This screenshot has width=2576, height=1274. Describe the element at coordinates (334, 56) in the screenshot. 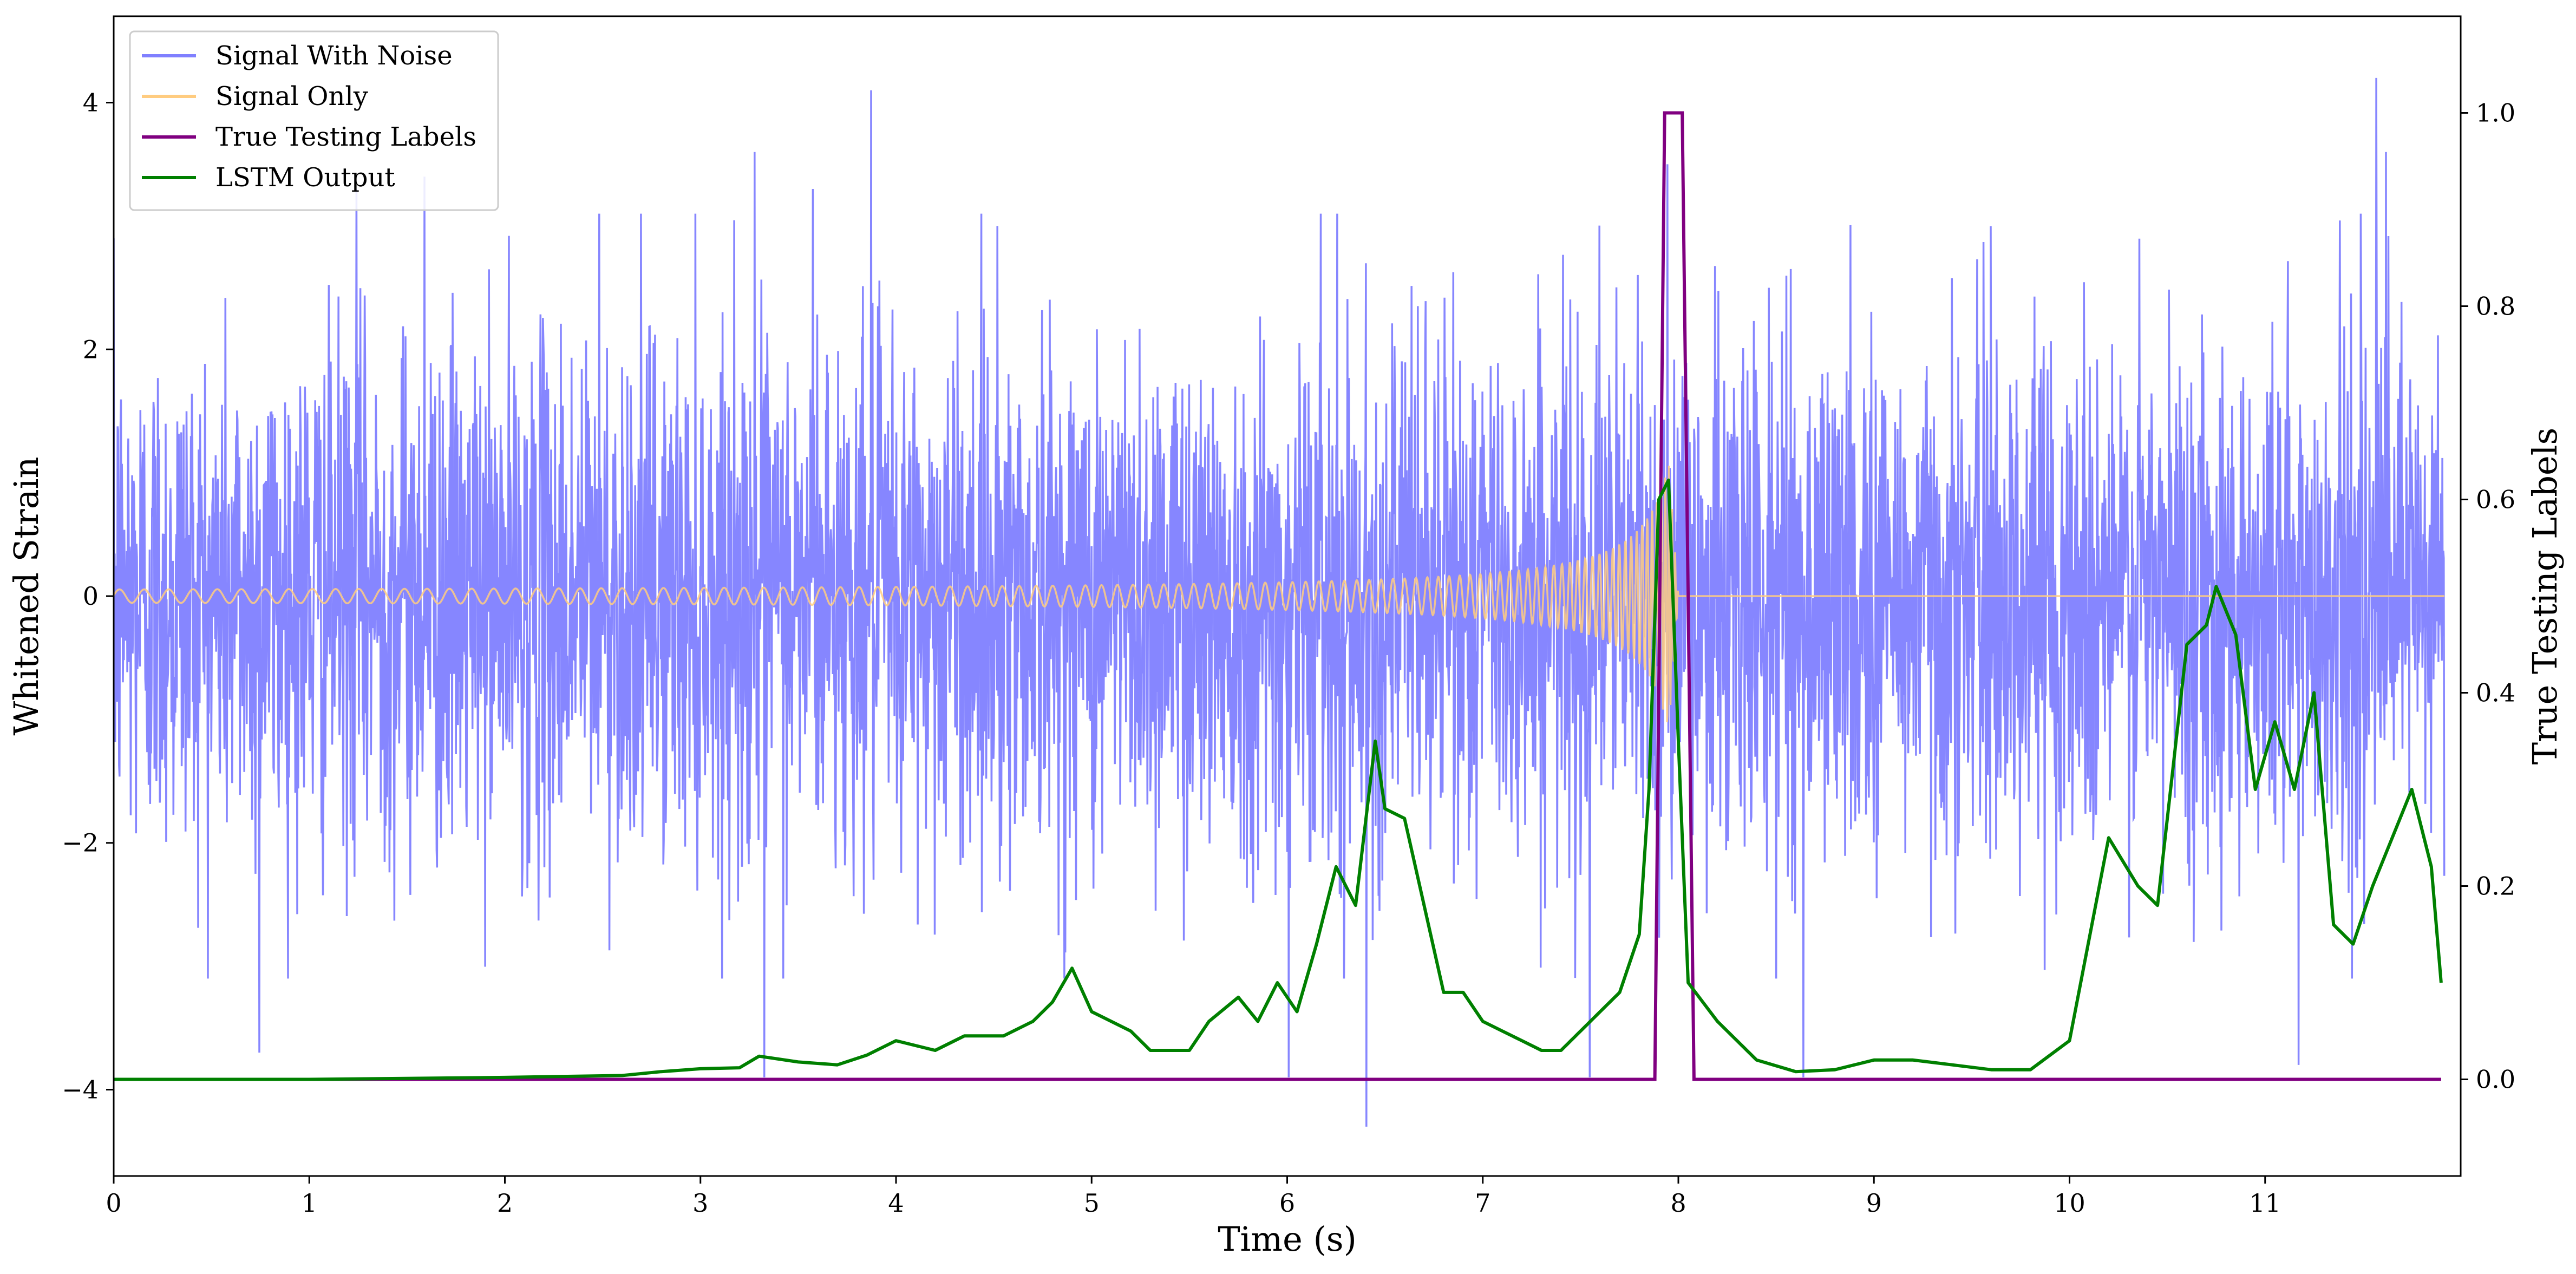

I see `legend-label: Signal With Noise` at that location.